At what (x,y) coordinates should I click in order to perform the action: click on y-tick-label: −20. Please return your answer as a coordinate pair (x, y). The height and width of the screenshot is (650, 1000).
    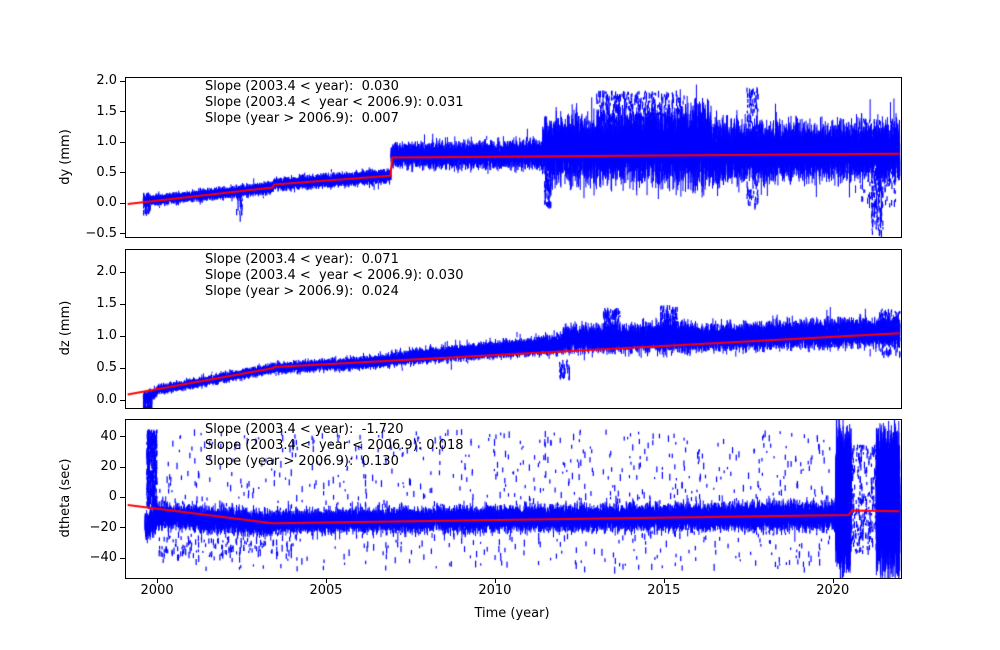
    Looking at the image, I should click on (103, 527).